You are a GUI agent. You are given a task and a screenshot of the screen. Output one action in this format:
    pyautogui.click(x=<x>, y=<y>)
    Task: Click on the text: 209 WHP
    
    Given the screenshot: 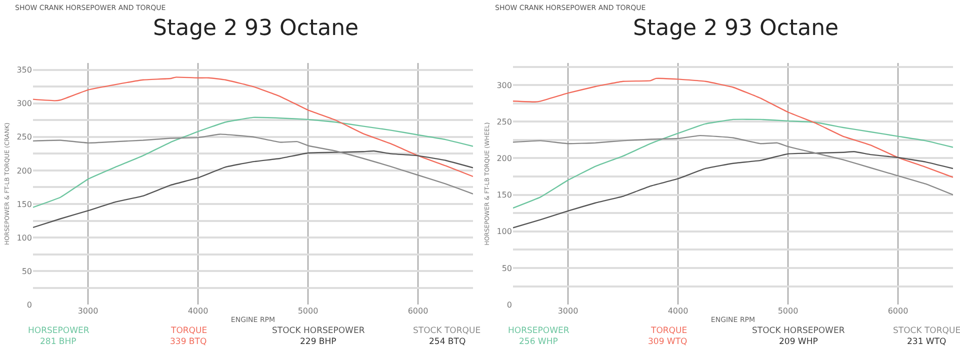 What is the action you would take?
    pyautogui.click(x=798, y=342)
    